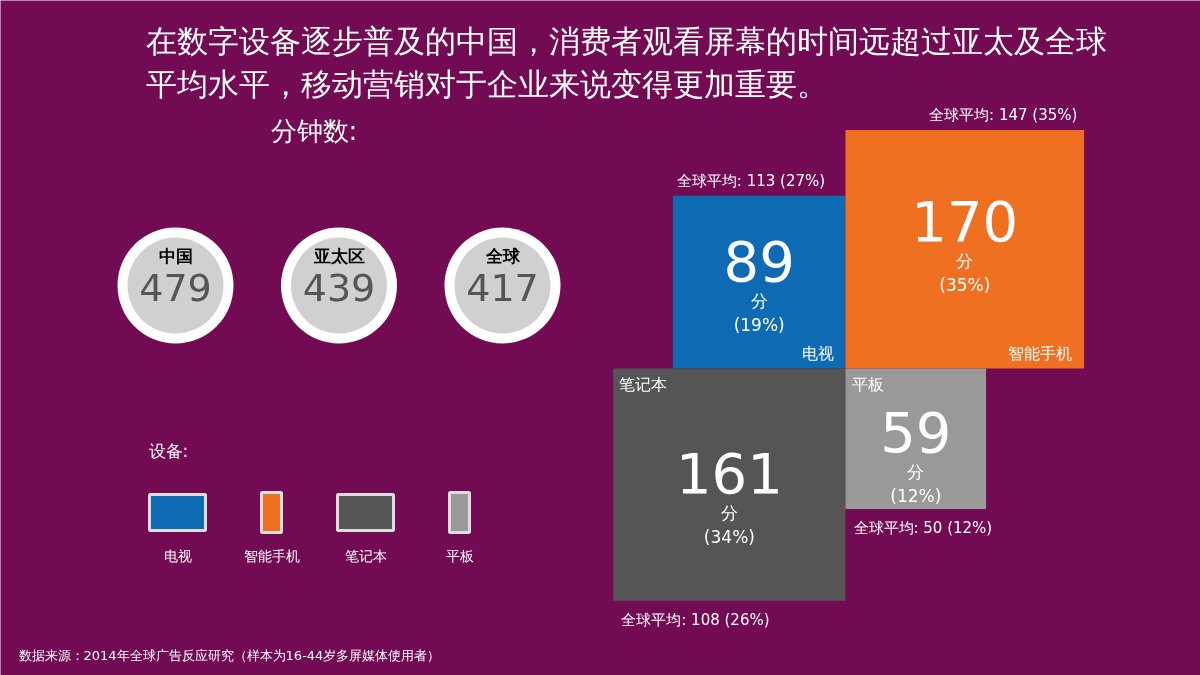  What do you see at coordinates (502, 288) in the screenshot?
I see `data-label: 417` at bounding box center [502, 288].